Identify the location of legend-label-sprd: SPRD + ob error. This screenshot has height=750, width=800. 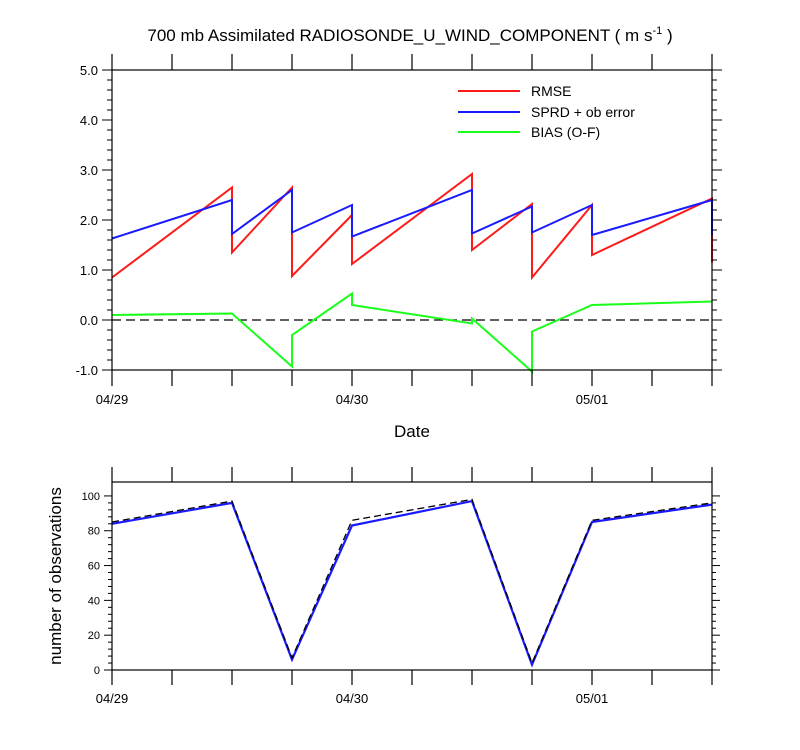
(583, 112).